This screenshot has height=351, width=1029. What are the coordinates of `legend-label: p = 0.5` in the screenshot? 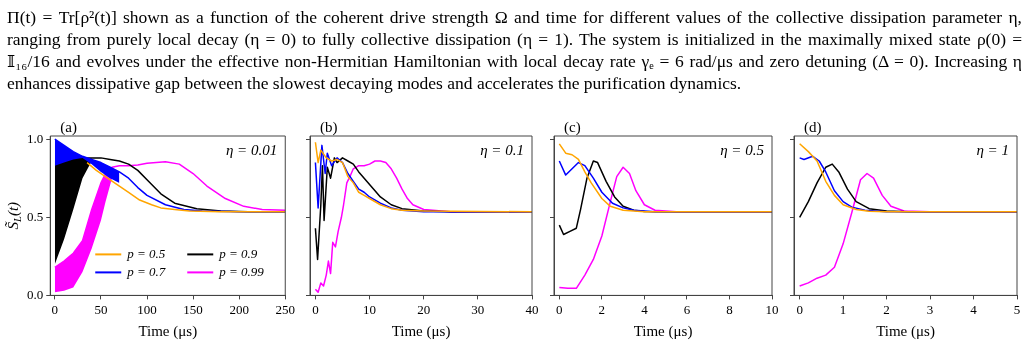 It's located at (146, 253).